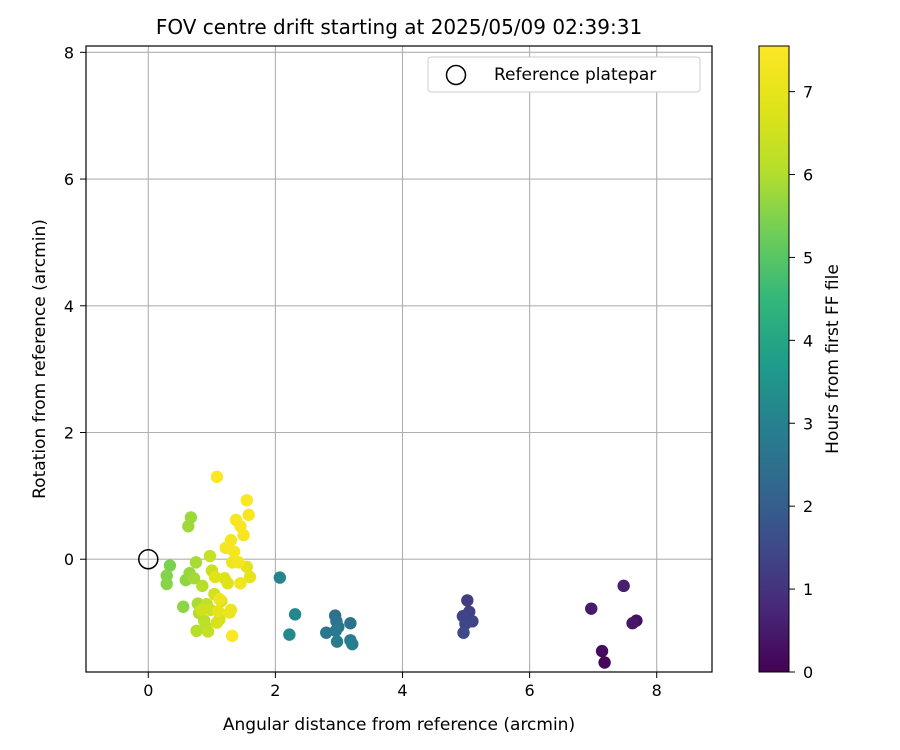  I want to click on x-tick-label: 2, so click(275, 690).